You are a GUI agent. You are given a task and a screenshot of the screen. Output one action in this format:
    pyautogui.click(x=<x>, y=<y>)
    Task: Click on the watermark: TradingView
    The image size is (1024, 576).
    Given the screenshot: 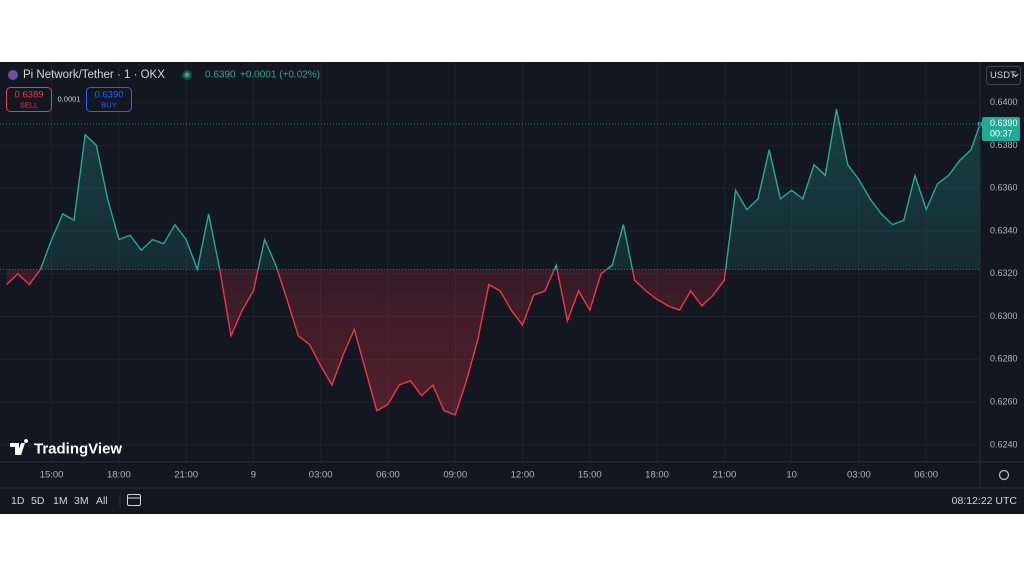 What is the action you would take?
    pyautogui.click(x=78, y=448)
    